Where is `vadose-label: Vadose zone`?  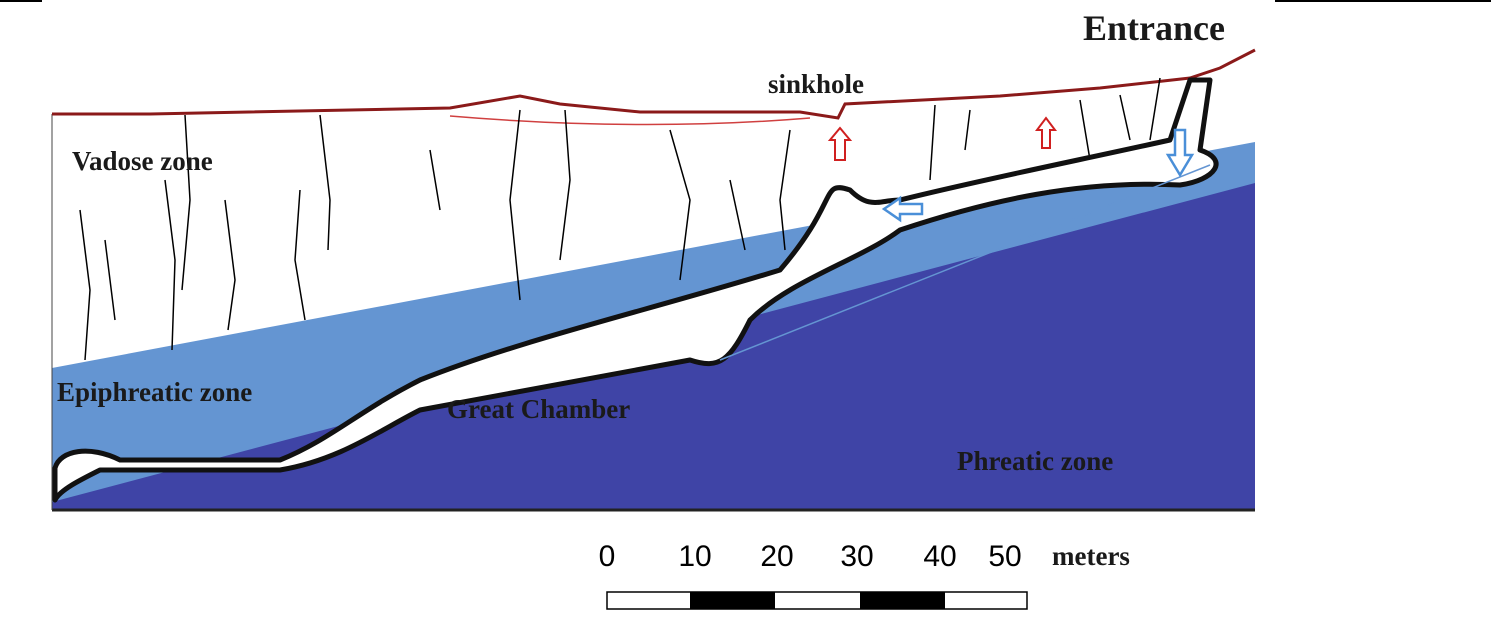 vadose-label: Vadose zone is located at coordinates (142, 161).